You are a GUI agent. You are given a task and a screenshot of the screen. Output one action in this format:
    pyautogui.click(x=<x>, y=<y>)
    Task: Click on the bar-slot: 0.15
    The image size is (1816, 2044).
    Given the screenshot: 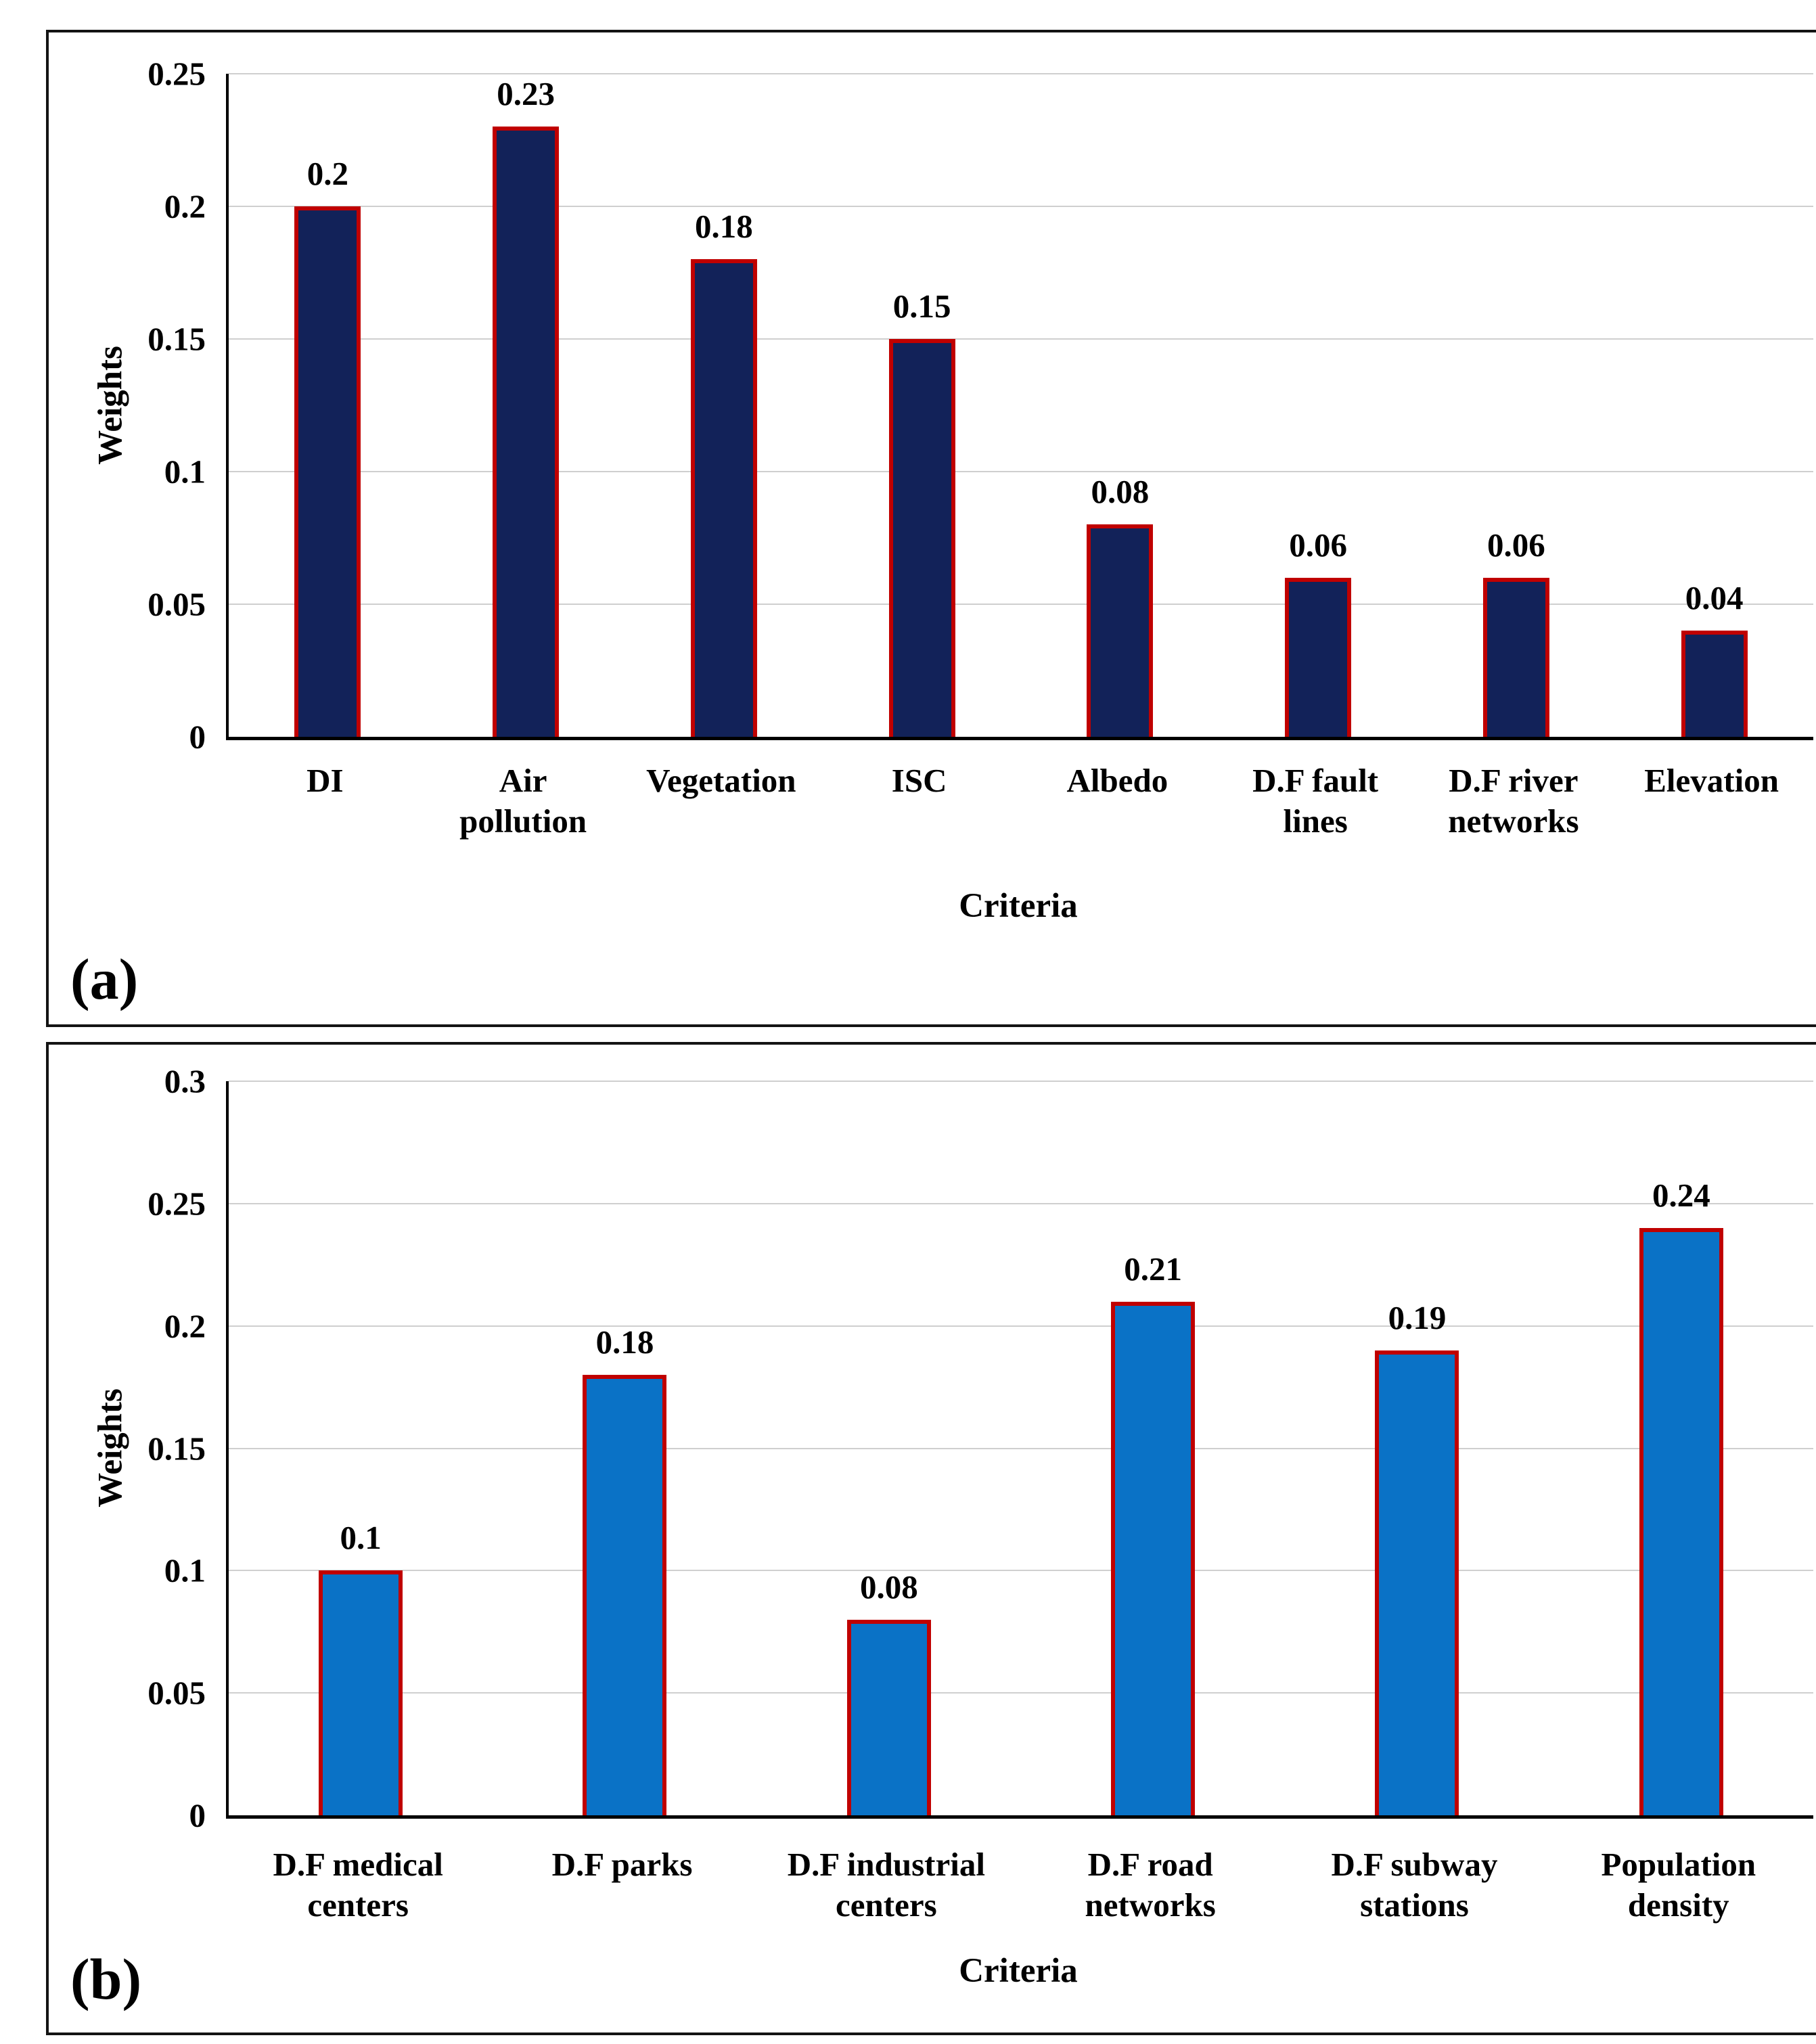 What is the action you would take?
    pyautogui.click(x=922, y=405)
    